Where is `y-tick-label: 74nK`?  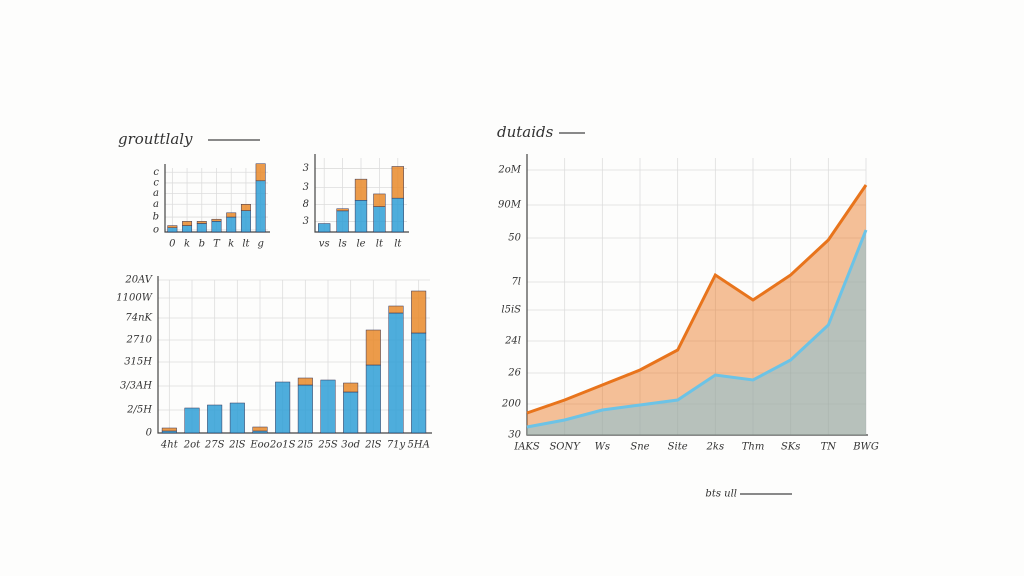 y-tick-label: 74nK is located at coordinates (138, 318).